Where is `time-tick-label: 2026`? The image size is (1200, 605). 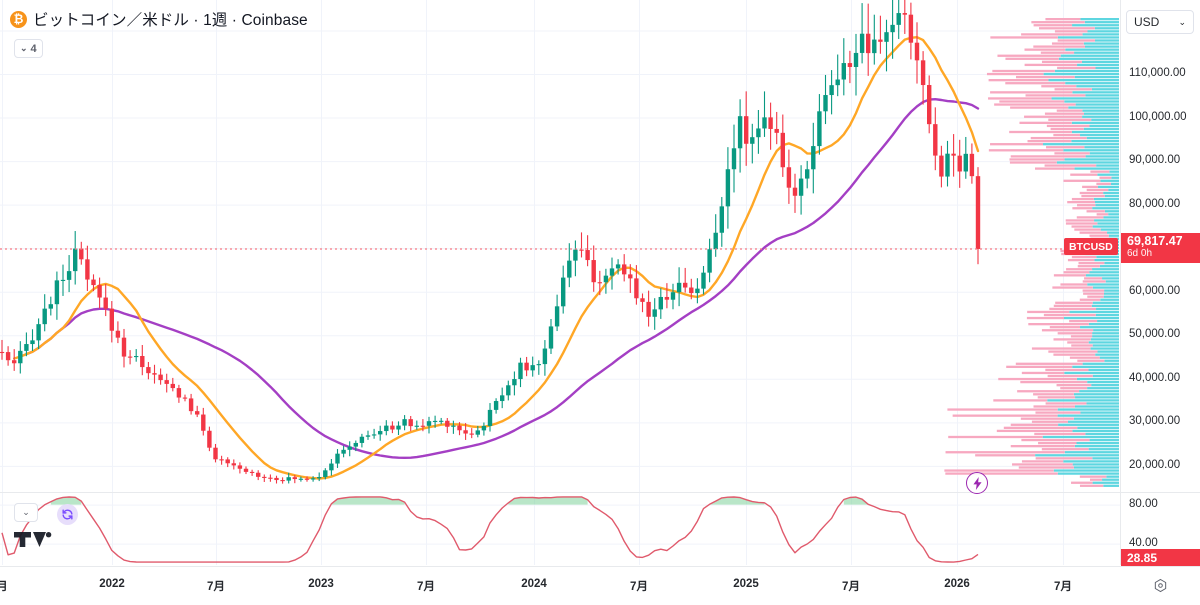
time-tick-label: 2026 is located at coordinates (957, 584).